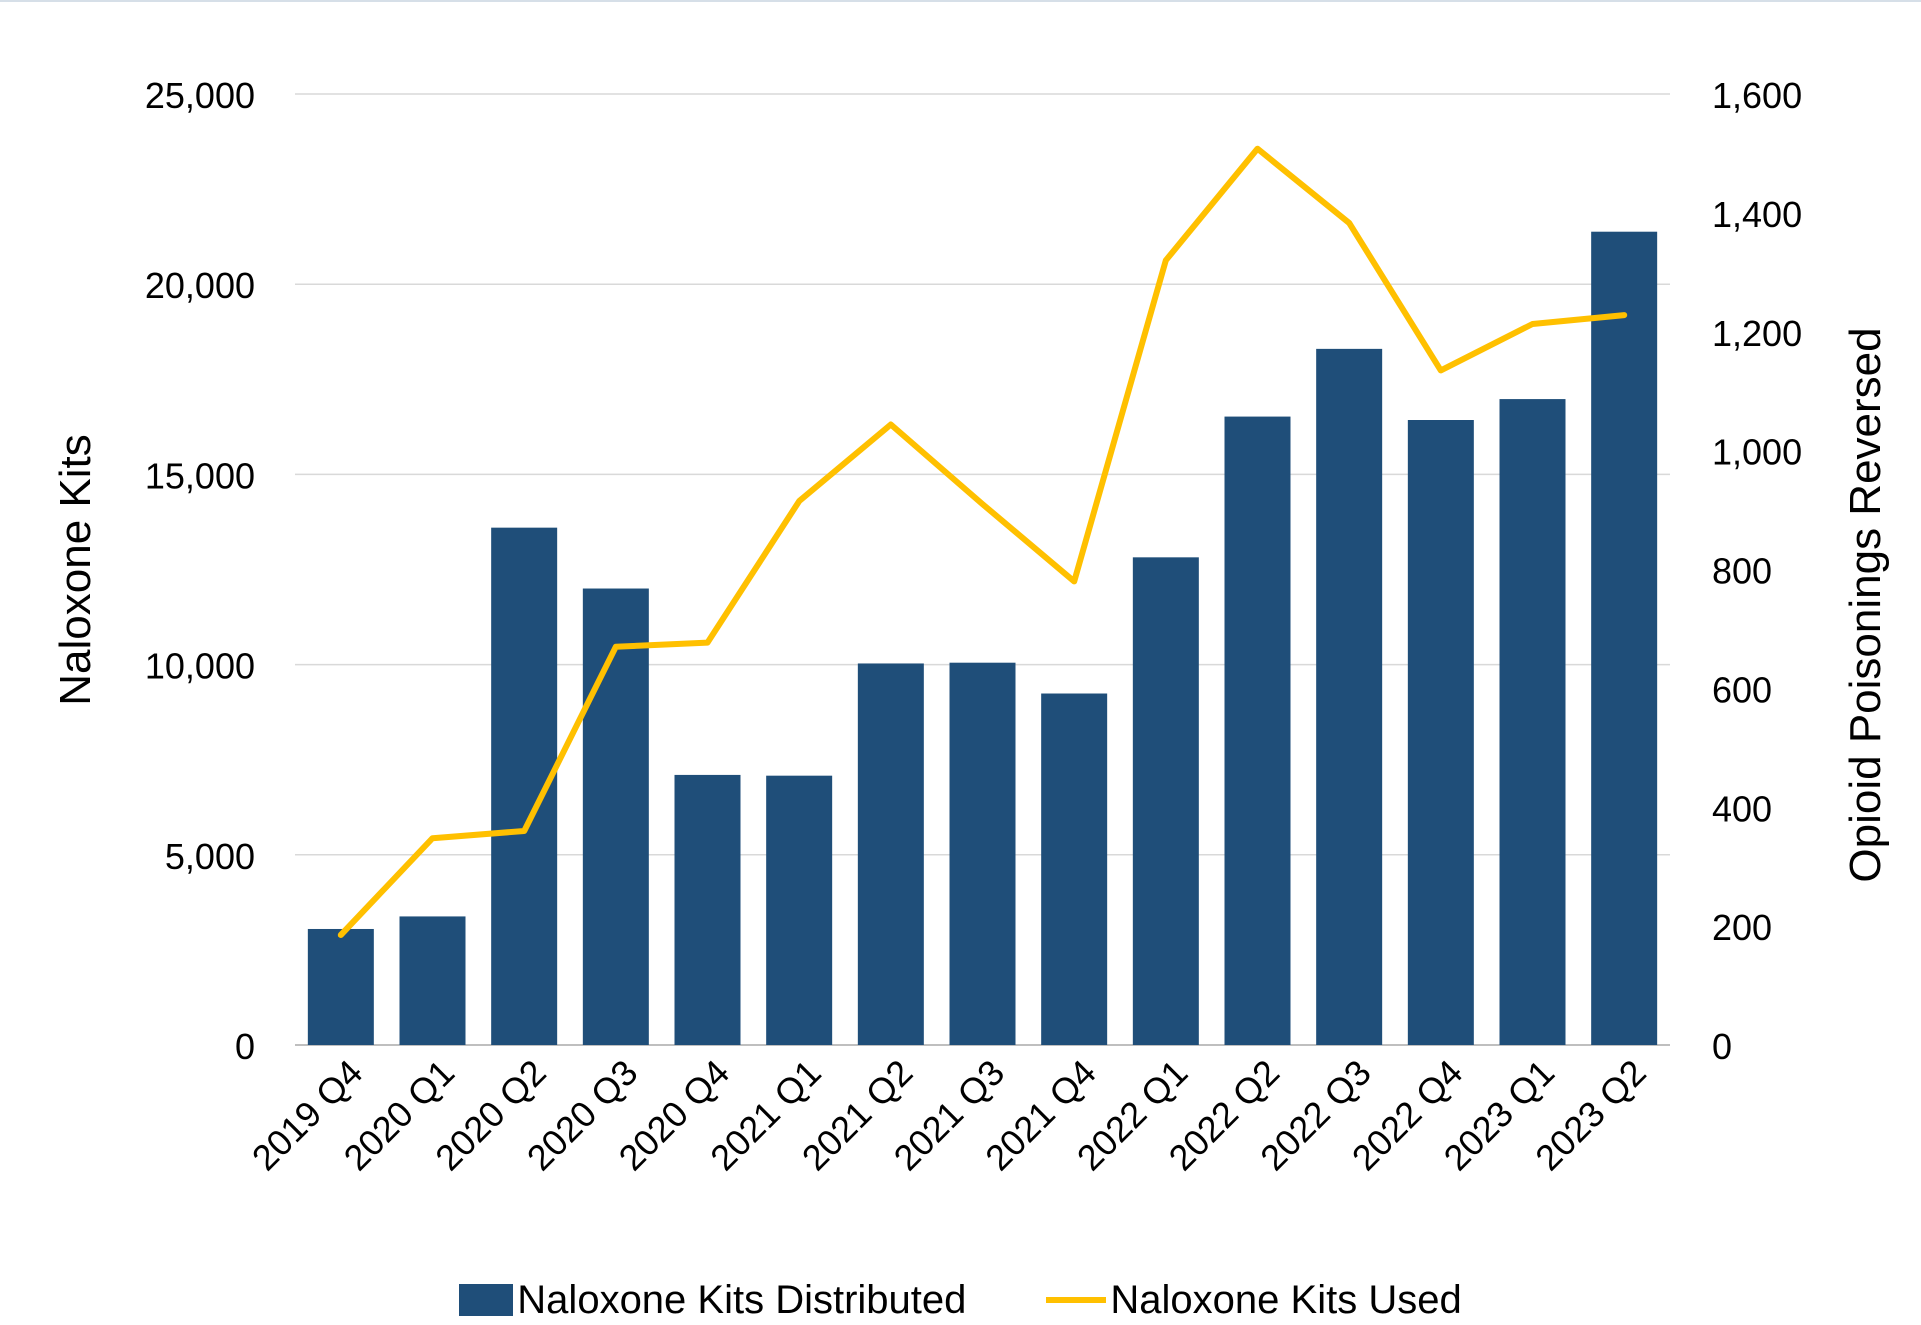 This screenshot has height=1325, width=1921. I want to click on right-axis-ticks: 0 200 400 600 800 1,000 1,200 1,400 1,600, so click(1757, 571).